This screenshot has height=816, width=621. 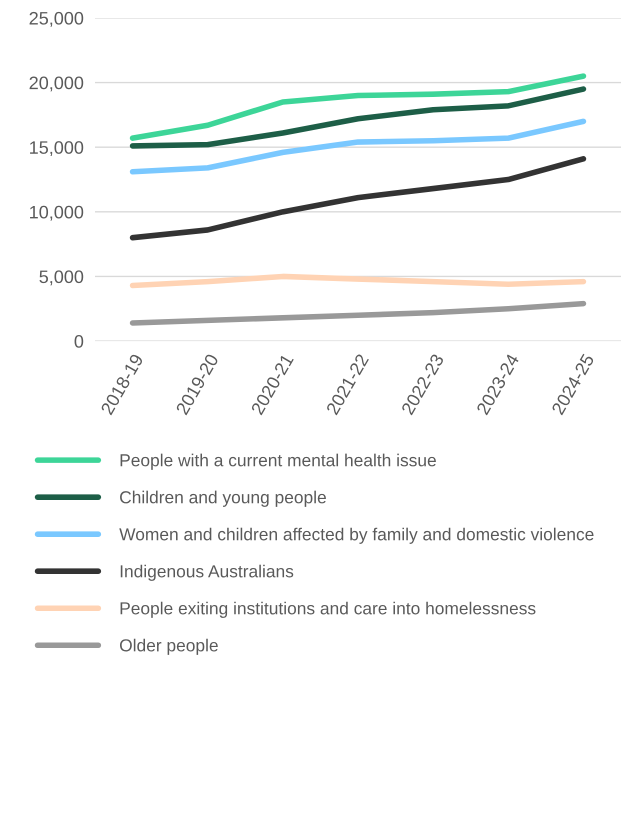 What do you see at coordinates (57, 19) in the screenshot?
I see `y-tick-label: 25,000` at bounding box center [57, 19].